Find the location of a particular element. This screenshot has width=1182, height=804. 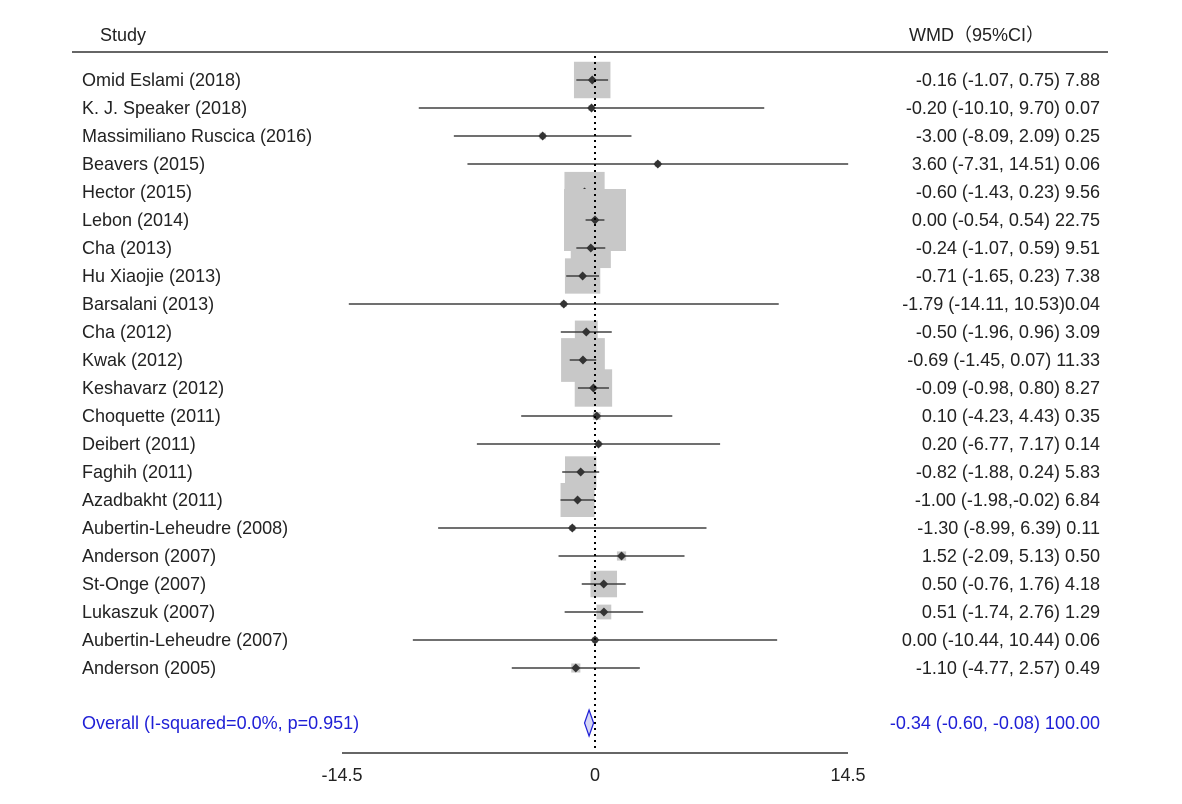

study-label: Anderson (2007) is located at coordinates (149, 556).